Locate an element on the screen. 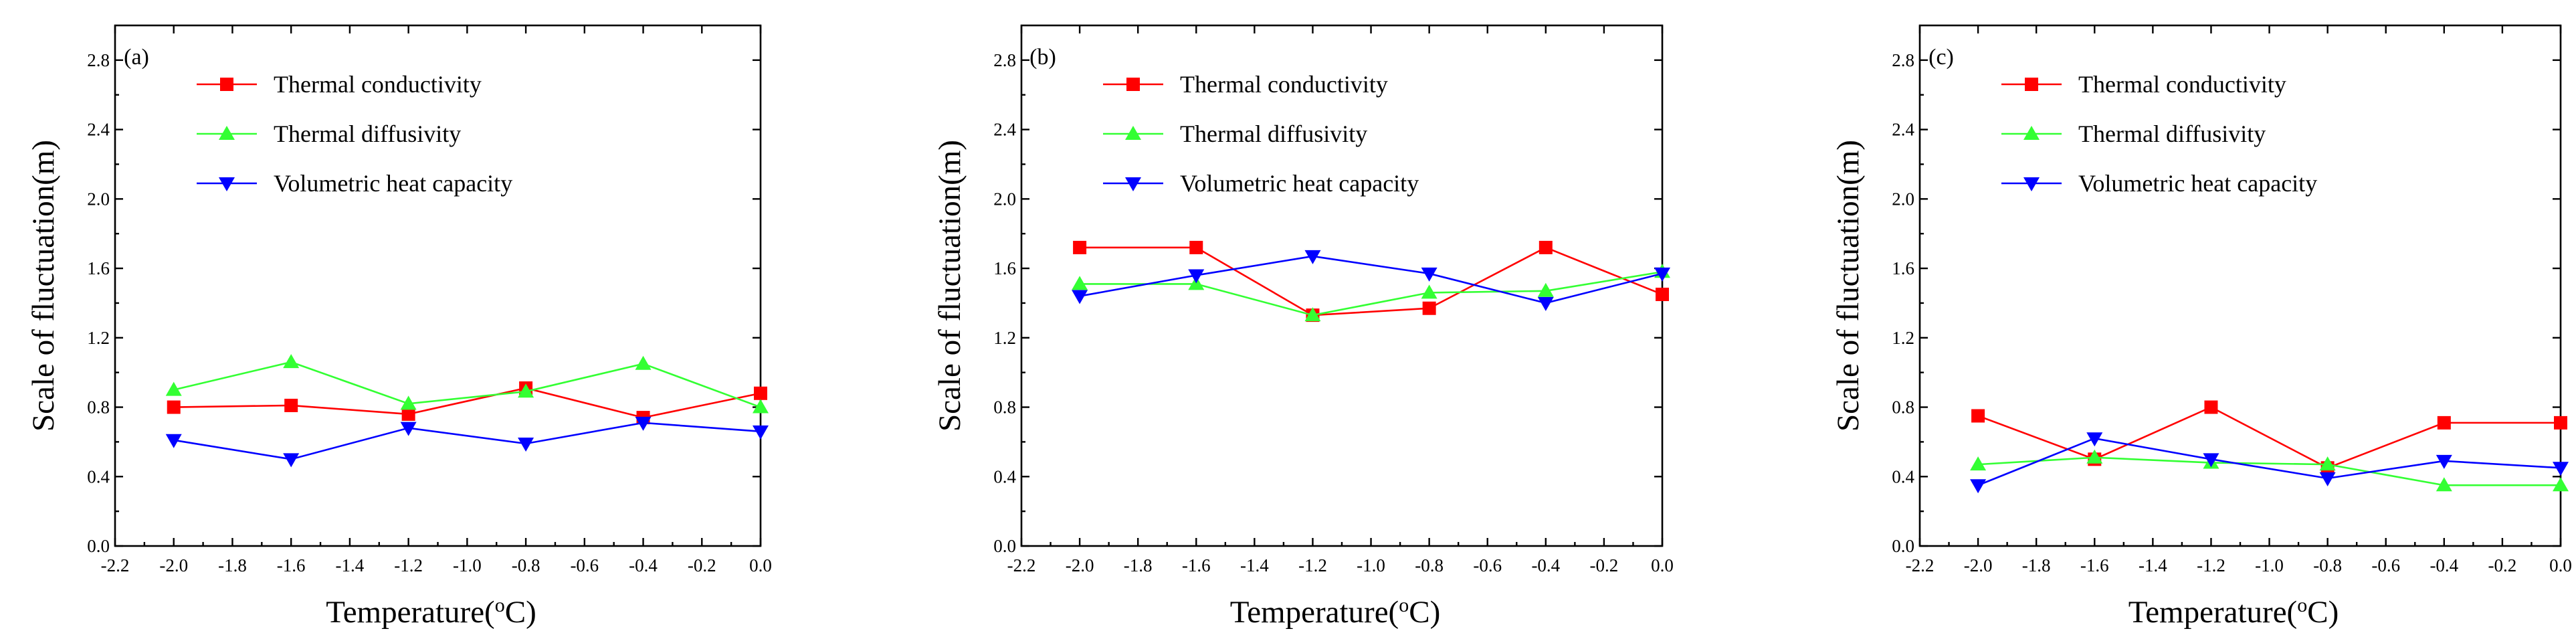  x-tick-label: -2.2 is located at coordinates (1021, 565).